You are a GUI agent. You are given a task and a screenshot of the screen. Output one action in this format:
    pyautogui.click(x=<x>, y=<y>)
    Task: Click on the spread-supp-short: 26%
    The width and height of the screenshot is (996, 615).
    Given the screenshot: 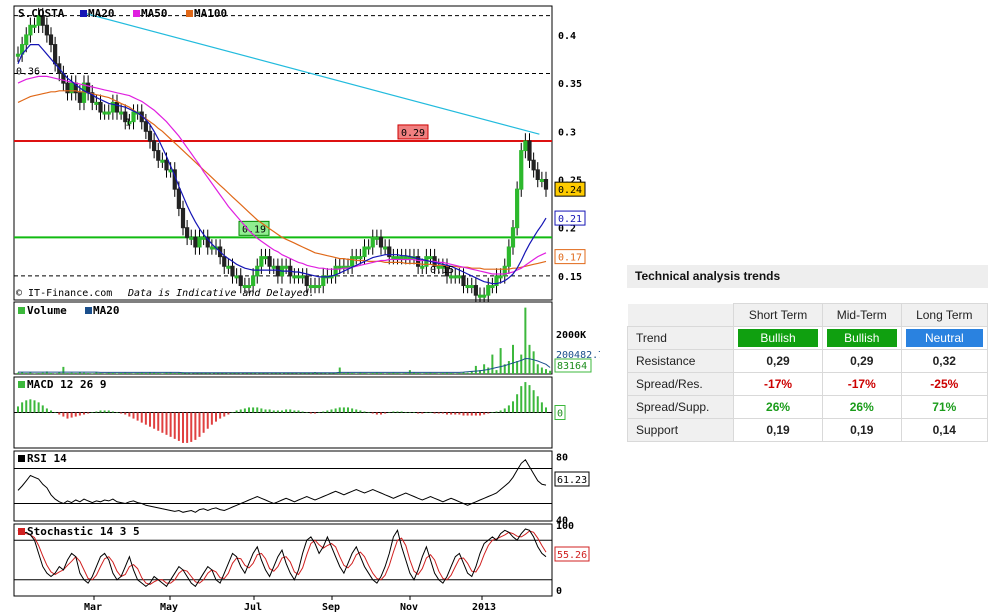 What is the action you would take?
    pyautogui.click(x=778, y=407)
    